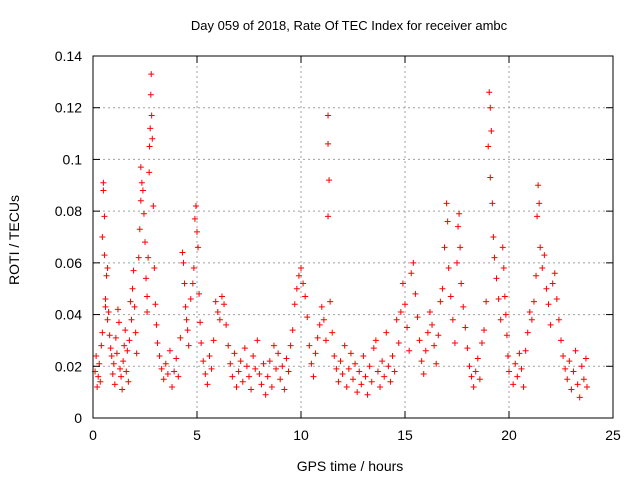 This screenshot has width=640, height=480. Describe the element at coordinates (68, 56) in the screenshot. I see `y-tick-label: 0.14` at that location.